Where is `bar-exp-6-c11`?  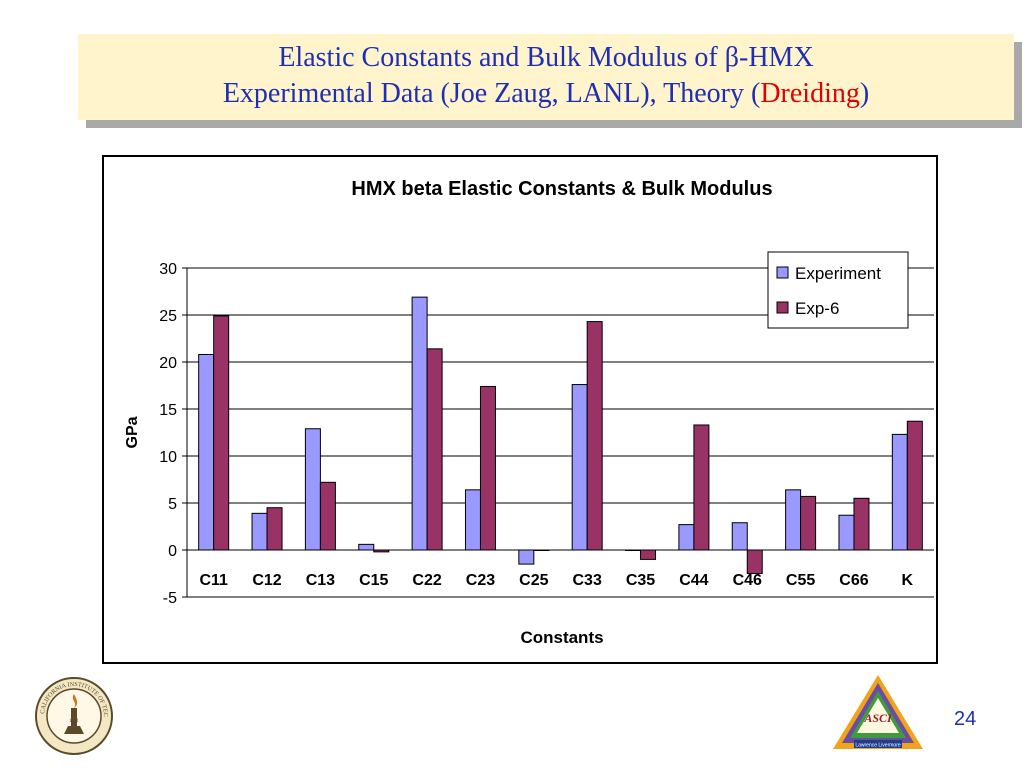 bar-exp-6-c11 is located at coordinates (221, 433).